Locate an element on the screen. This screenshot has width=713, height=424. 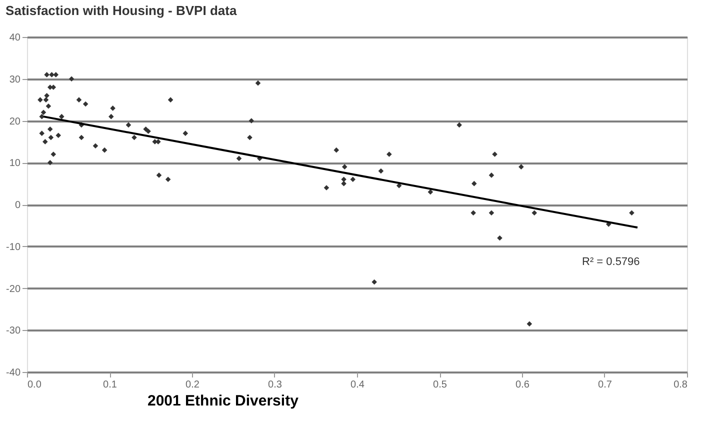
x-tick-label: 0.3 is located at coordinates (275, 385).